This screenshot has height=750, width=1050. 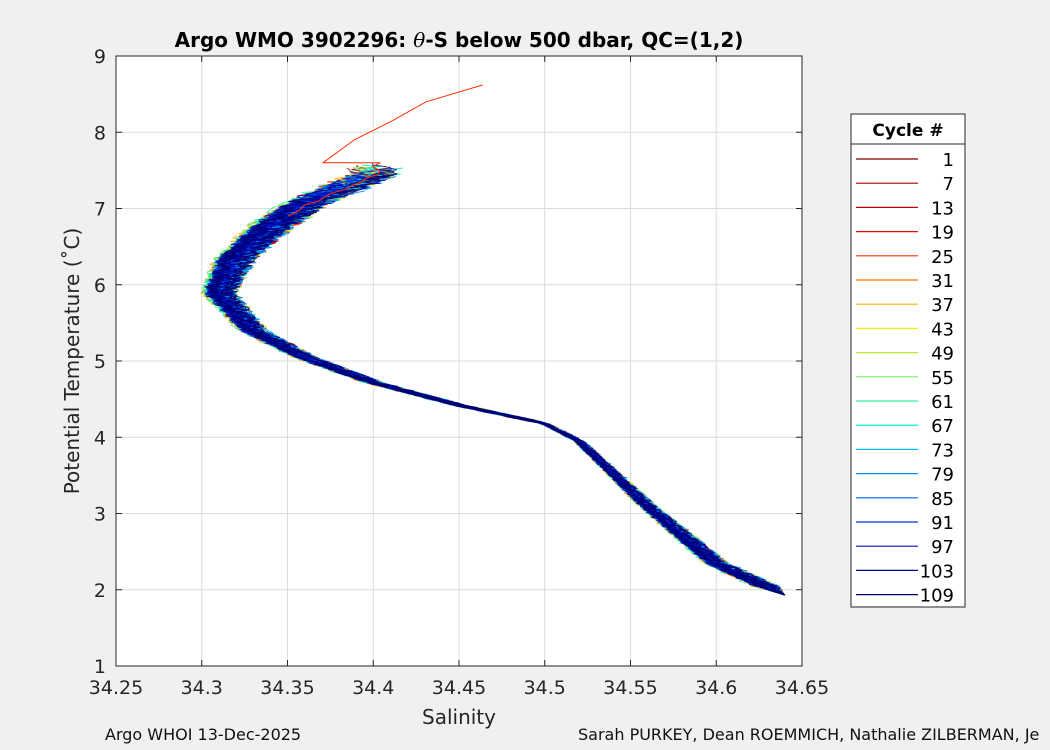 I want to click on y-axis-label: Potential Temperature (˚C), so click(x=72, y=361).